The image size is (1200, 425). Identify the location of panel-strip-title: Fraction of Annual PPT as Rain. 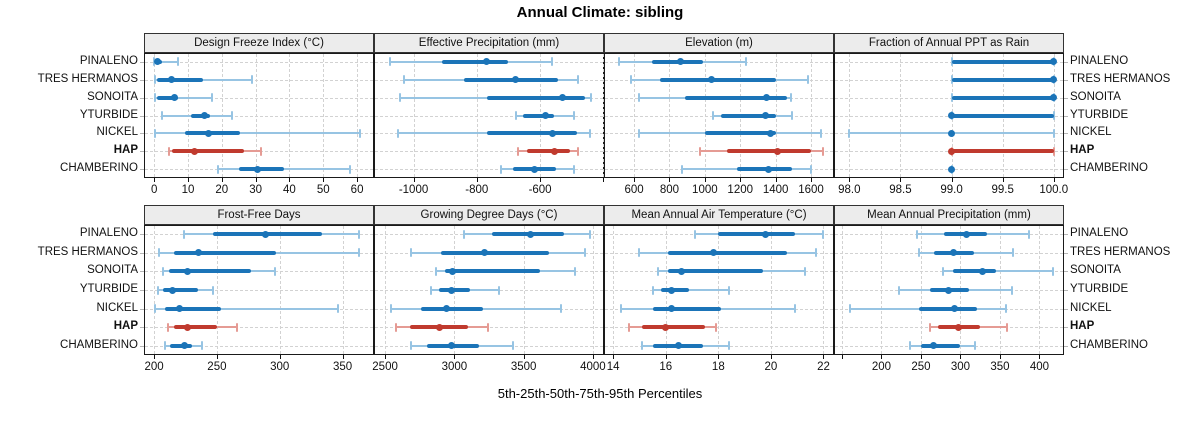
(949, 43).